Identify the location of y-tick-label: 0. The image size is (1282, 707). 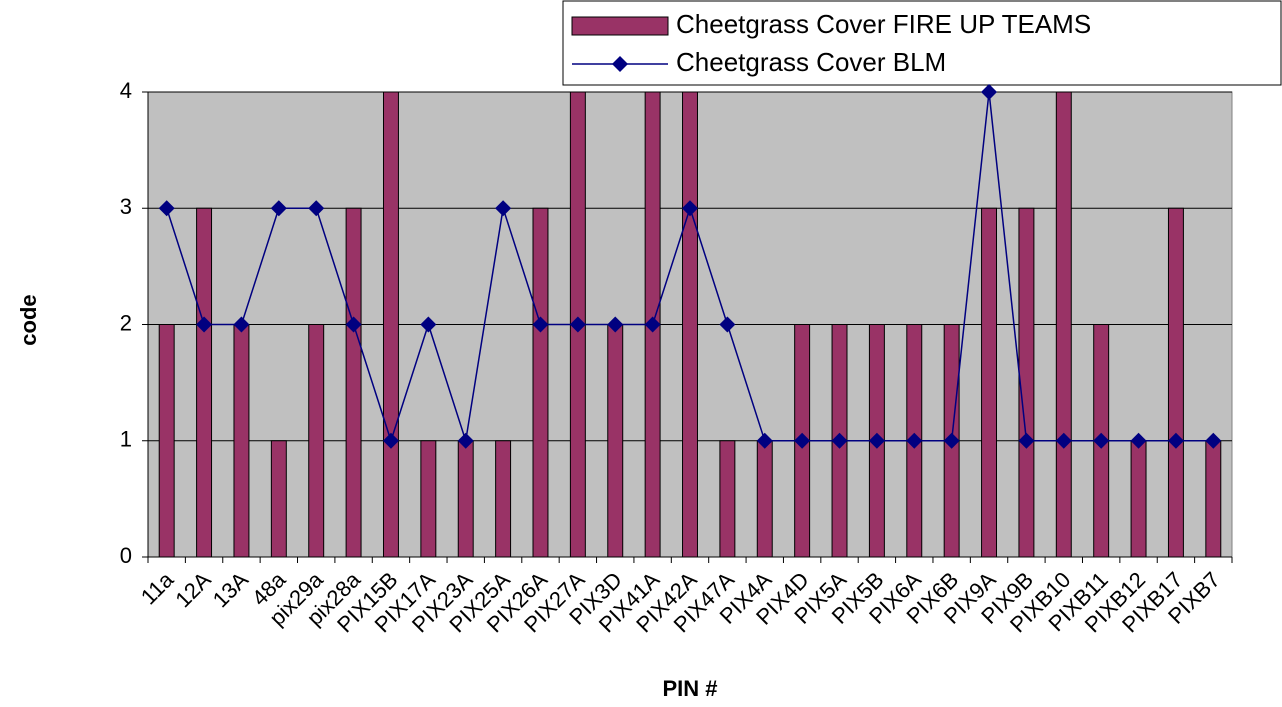
(126, 555).